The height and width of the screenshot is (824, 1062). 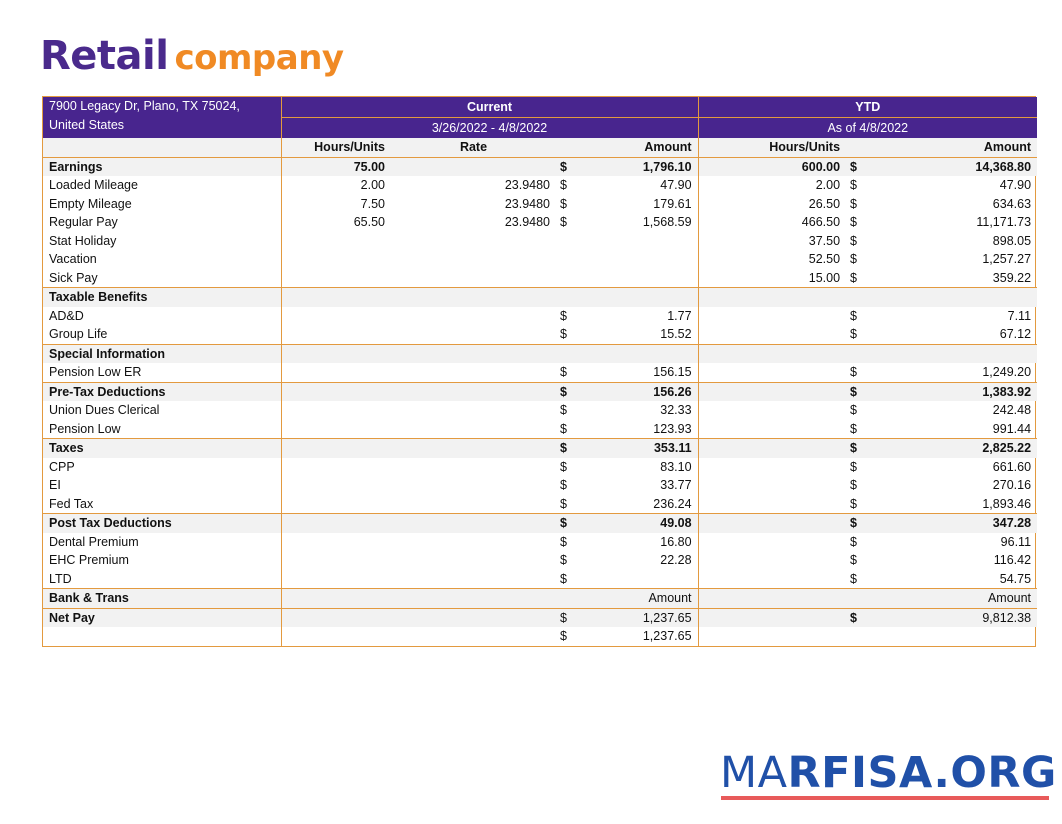 What do you see at coordinates (638, 448) in the screenshot?
I see `table-cell: 353.11` at bounding box center [638, 448].